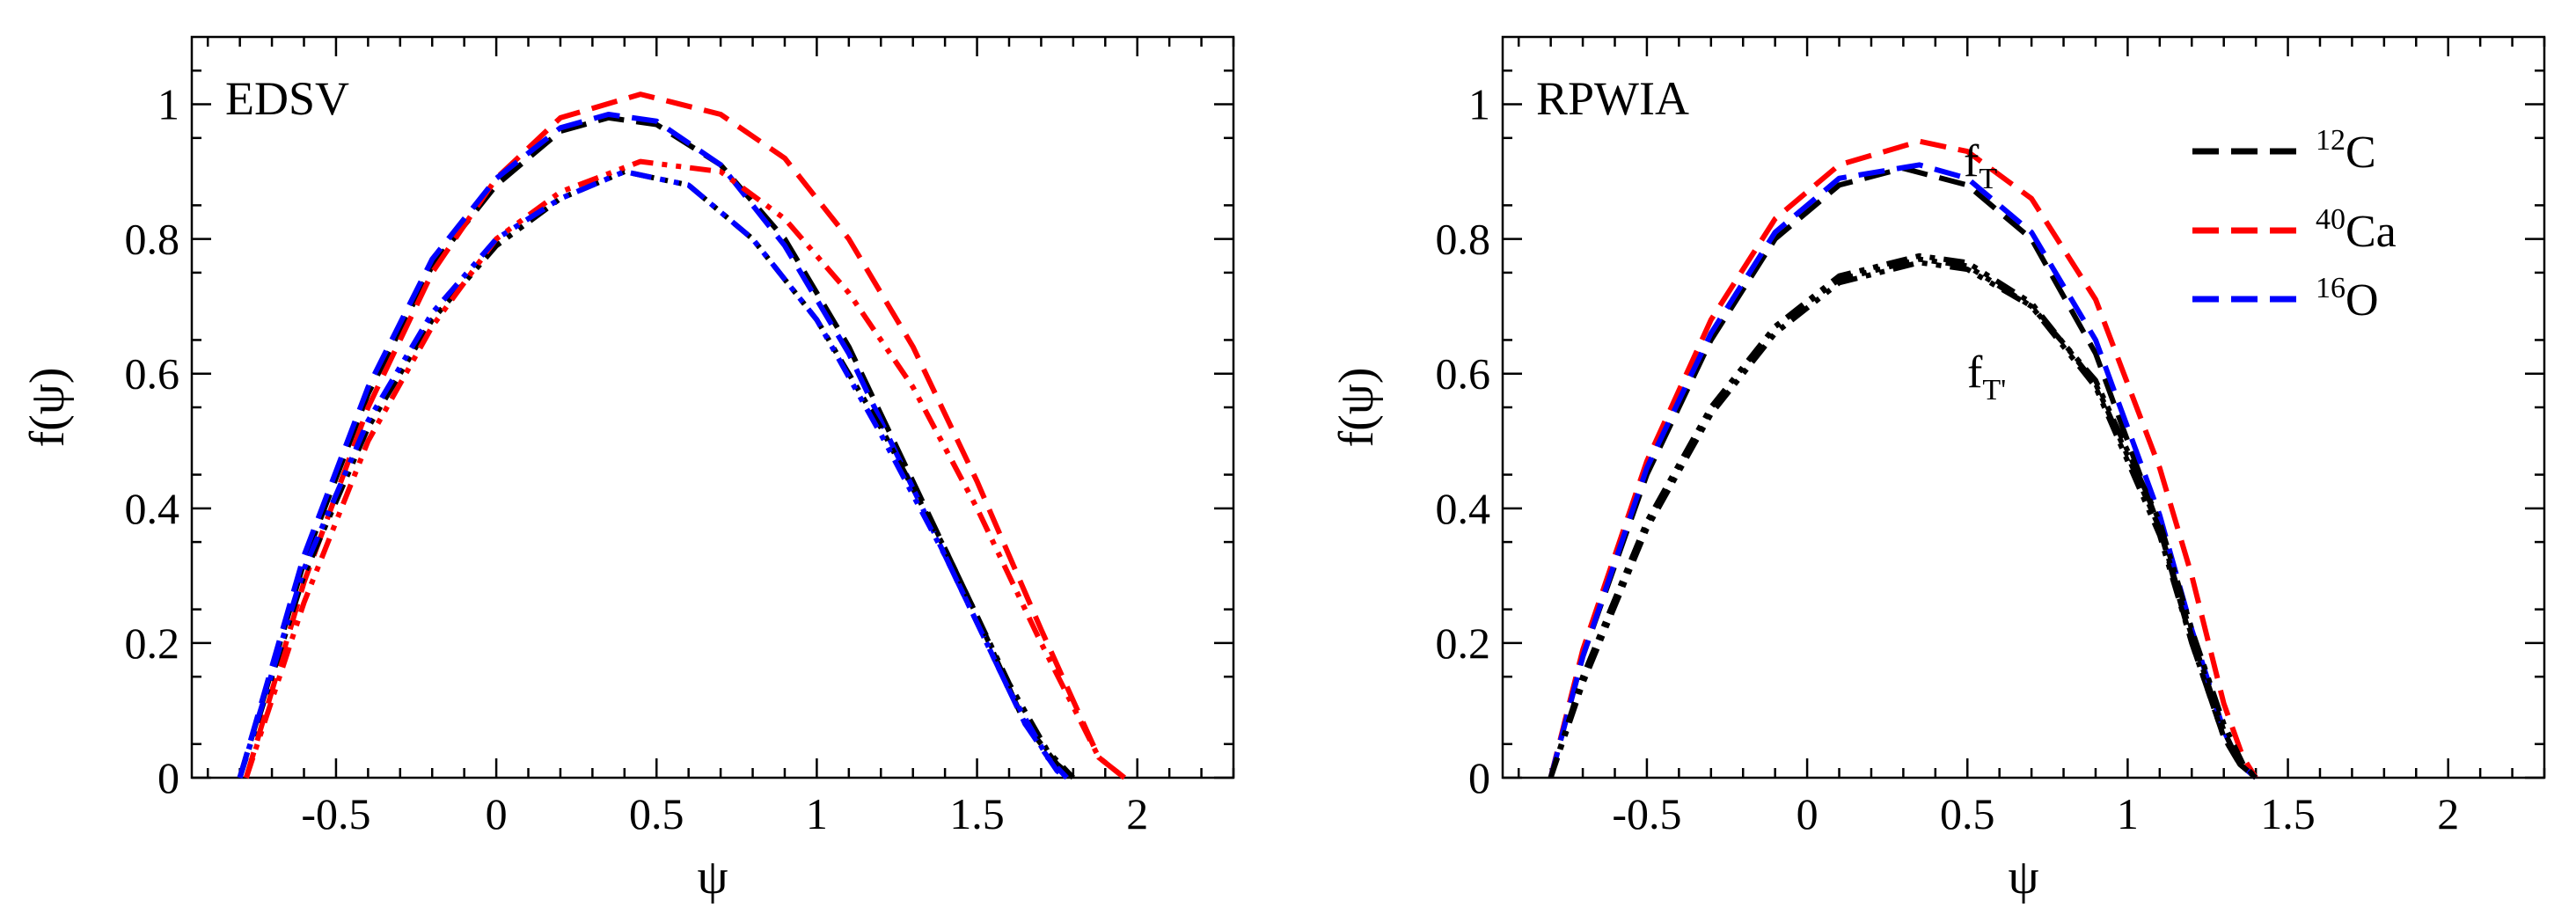 The width and height of the screenshot is (2576, 922). Describe the element at coordinates (2285, 299) in the screenshot. I see `legend-entry-16o: 16O` at that location.